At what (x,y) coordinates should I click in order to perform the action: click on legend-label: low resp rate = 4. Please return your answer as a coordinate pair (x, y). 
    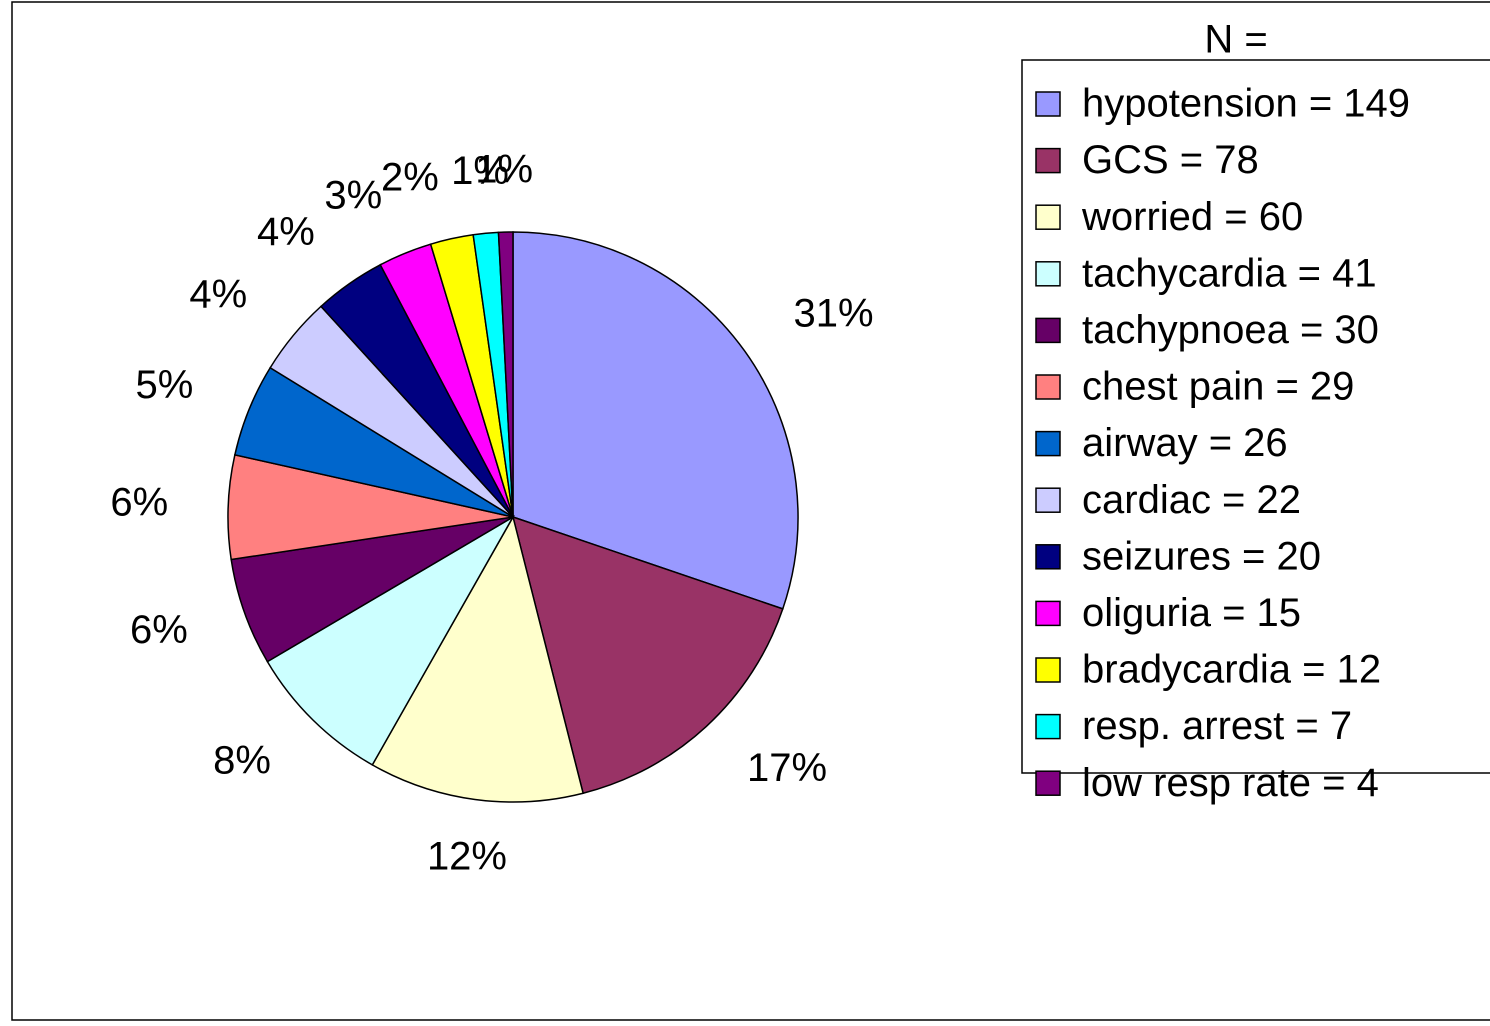
    Looking at the image, I should click on (1230, 783).